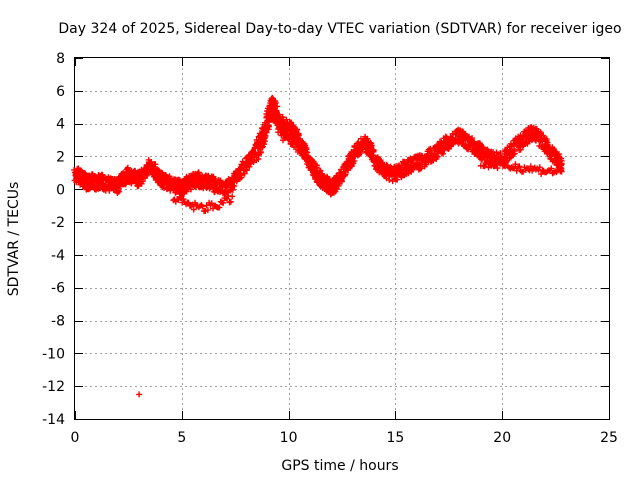 This screenshot has height=480, width=640. I want to click on y-tick-label: -10, so click(53, 354).